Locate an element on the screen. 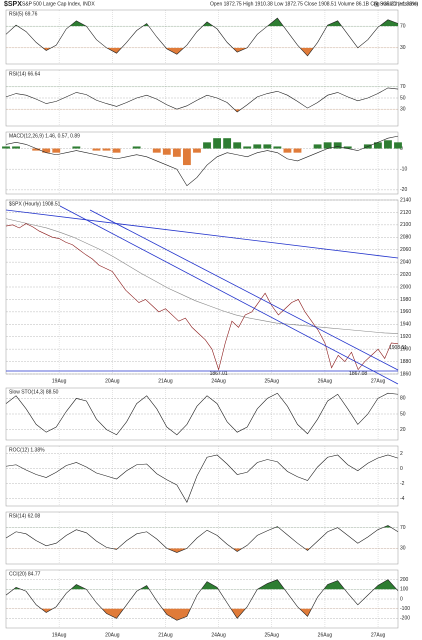 The height and width of the screenshot is (640, 422). trendline is located at coordinates (202, 234).